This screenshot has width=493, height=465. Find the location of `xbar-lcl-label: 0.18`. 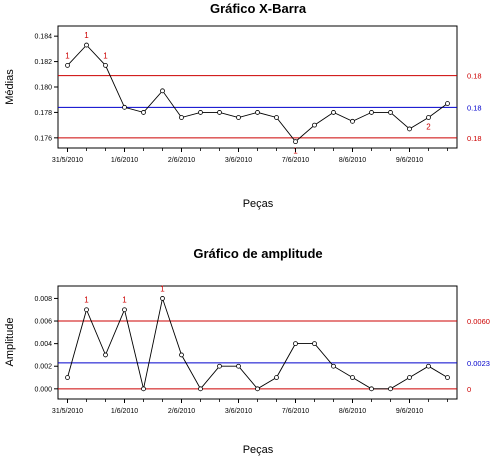

xbar-lcl-label: 0.18 is located at coordinates (474, 138).